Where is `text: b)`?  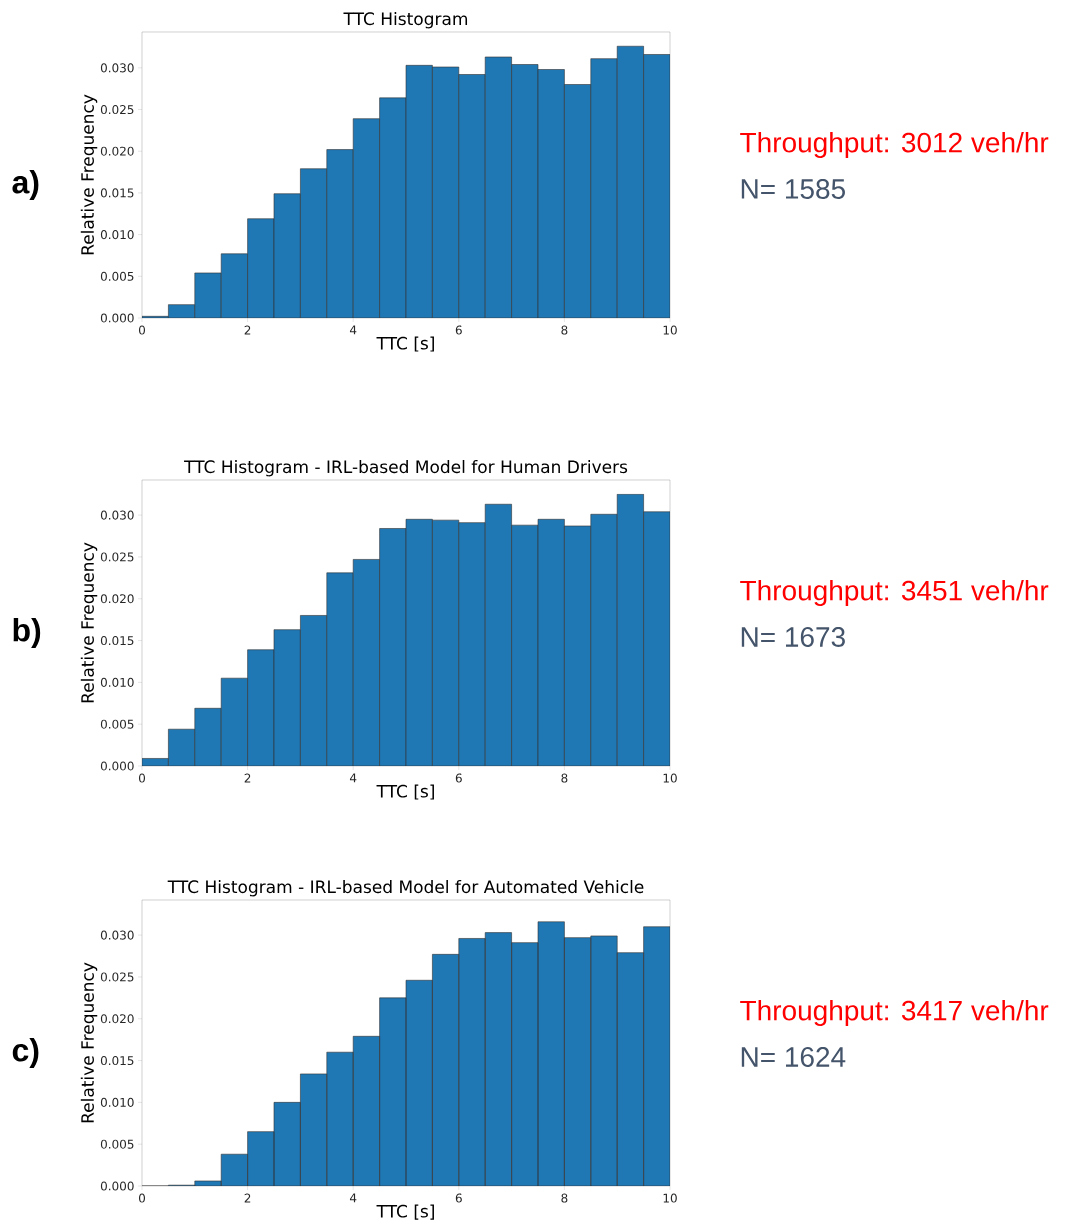 text: b) is located at coordinates (27, 633).